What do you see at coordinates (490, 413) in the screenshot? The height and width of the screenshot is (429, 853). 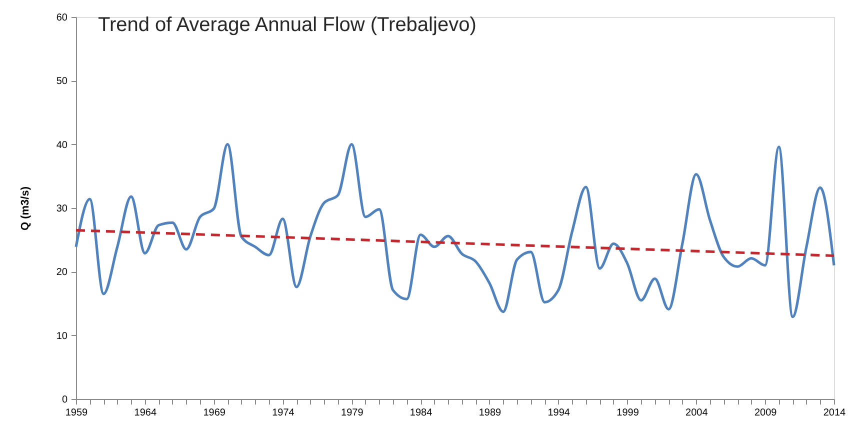 I see `x-tick-label: 1989` at bounding box center [490, 413].